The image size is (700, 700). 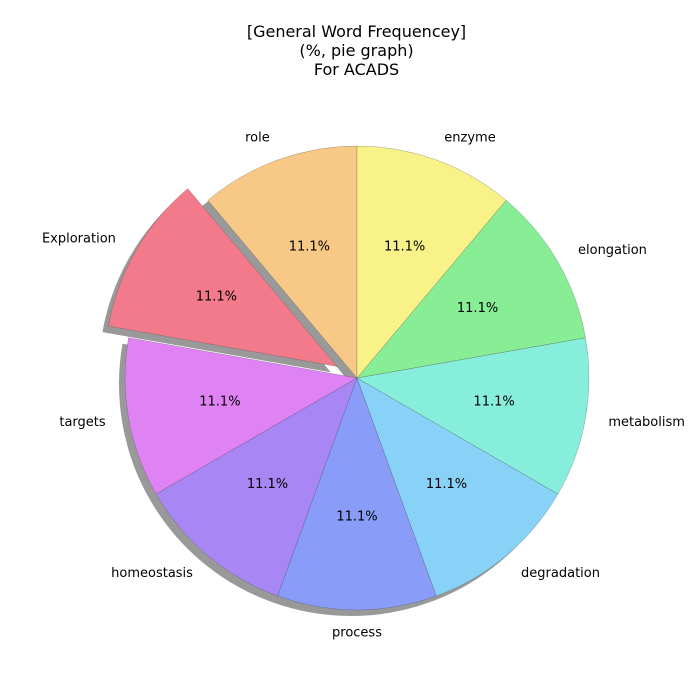 I want to click on pie-value-elongation: 11.1%, so click(x=477, y=308).